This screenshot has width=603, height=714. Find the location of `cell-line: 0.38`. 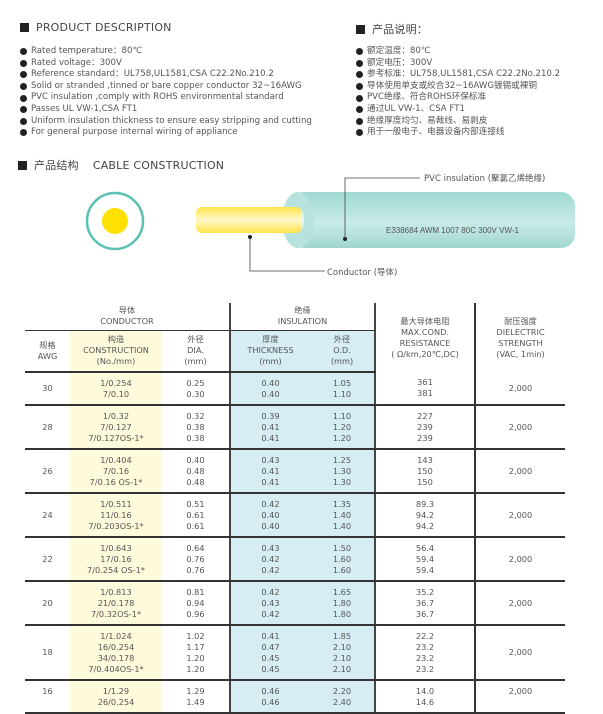

cell-line: 0.38 is located at coordinates (195, 437).